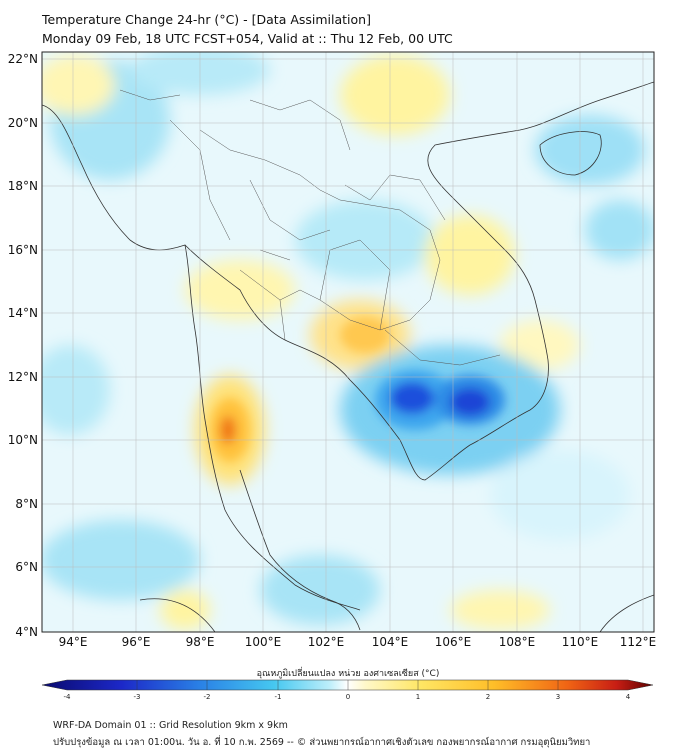  I want to click on lon-label: 112°E, so click(638, 642).